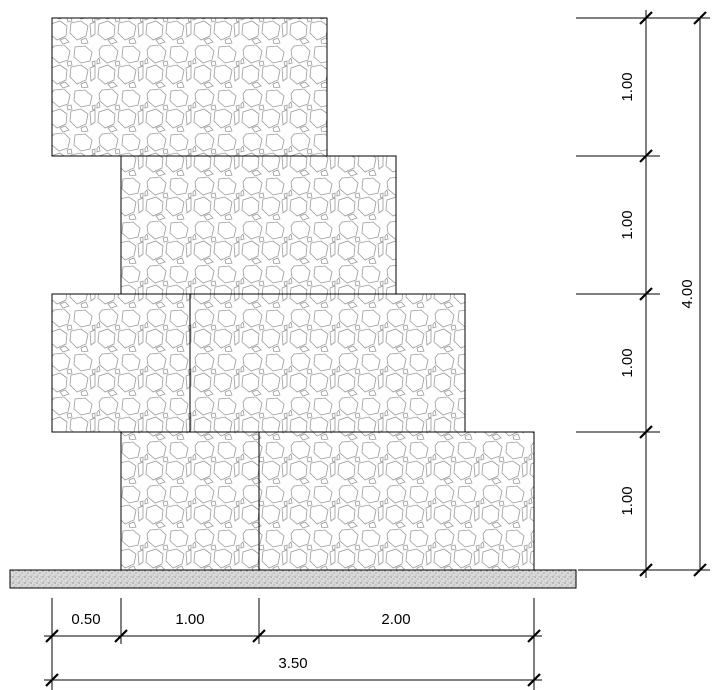  I want to click on gabion-row4-right, so click(396, 501).